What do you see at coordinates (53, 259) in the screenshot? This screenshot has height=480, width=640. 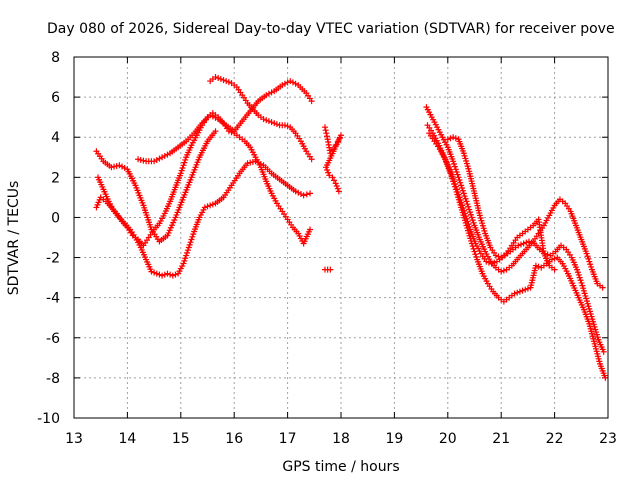 I see `y-tick-label: -2` at bounding box center [53, 259].